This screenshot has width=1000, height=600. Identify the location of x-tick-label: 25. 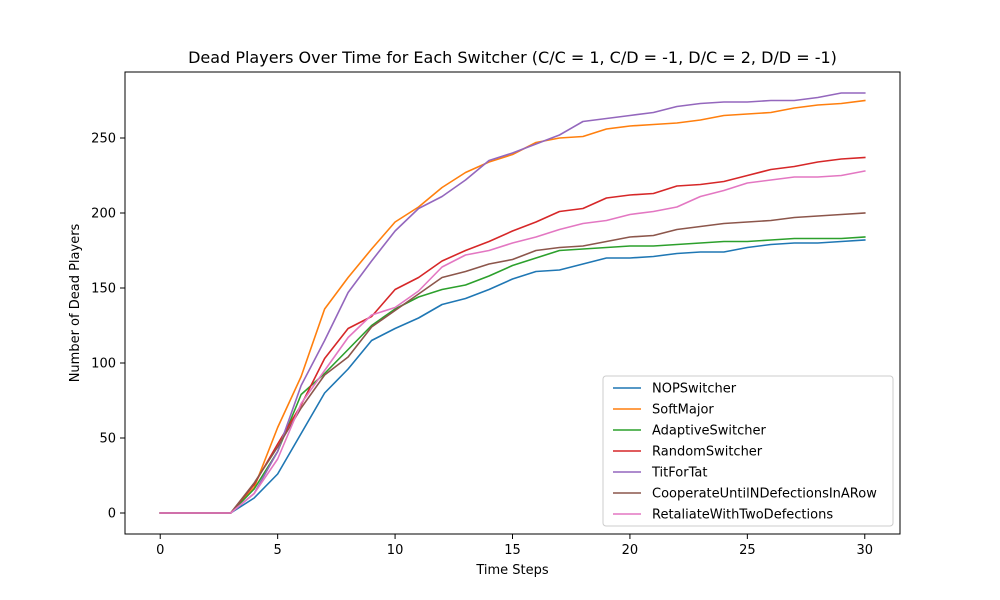
(747, 550).